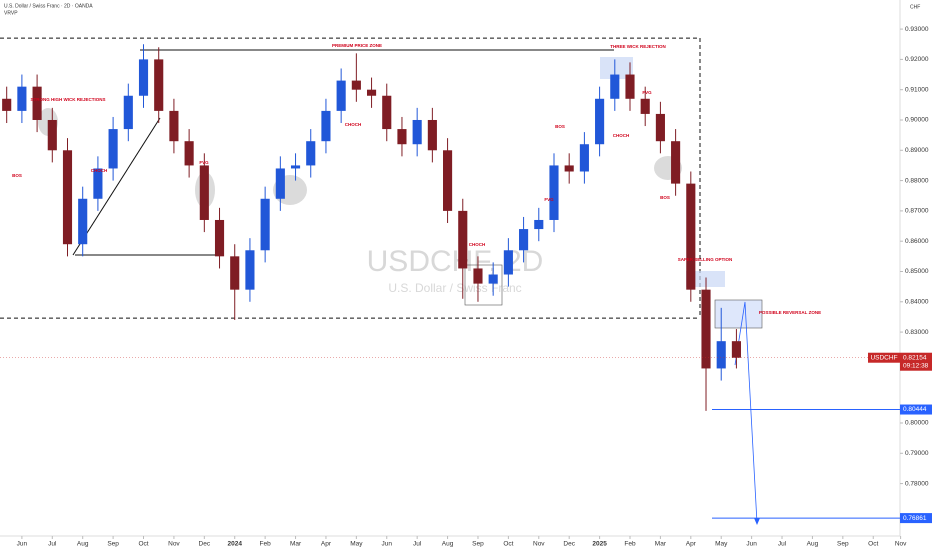 The image size is (932, 550). I want to click on countdown: 09:12:38, so click(916, 365).